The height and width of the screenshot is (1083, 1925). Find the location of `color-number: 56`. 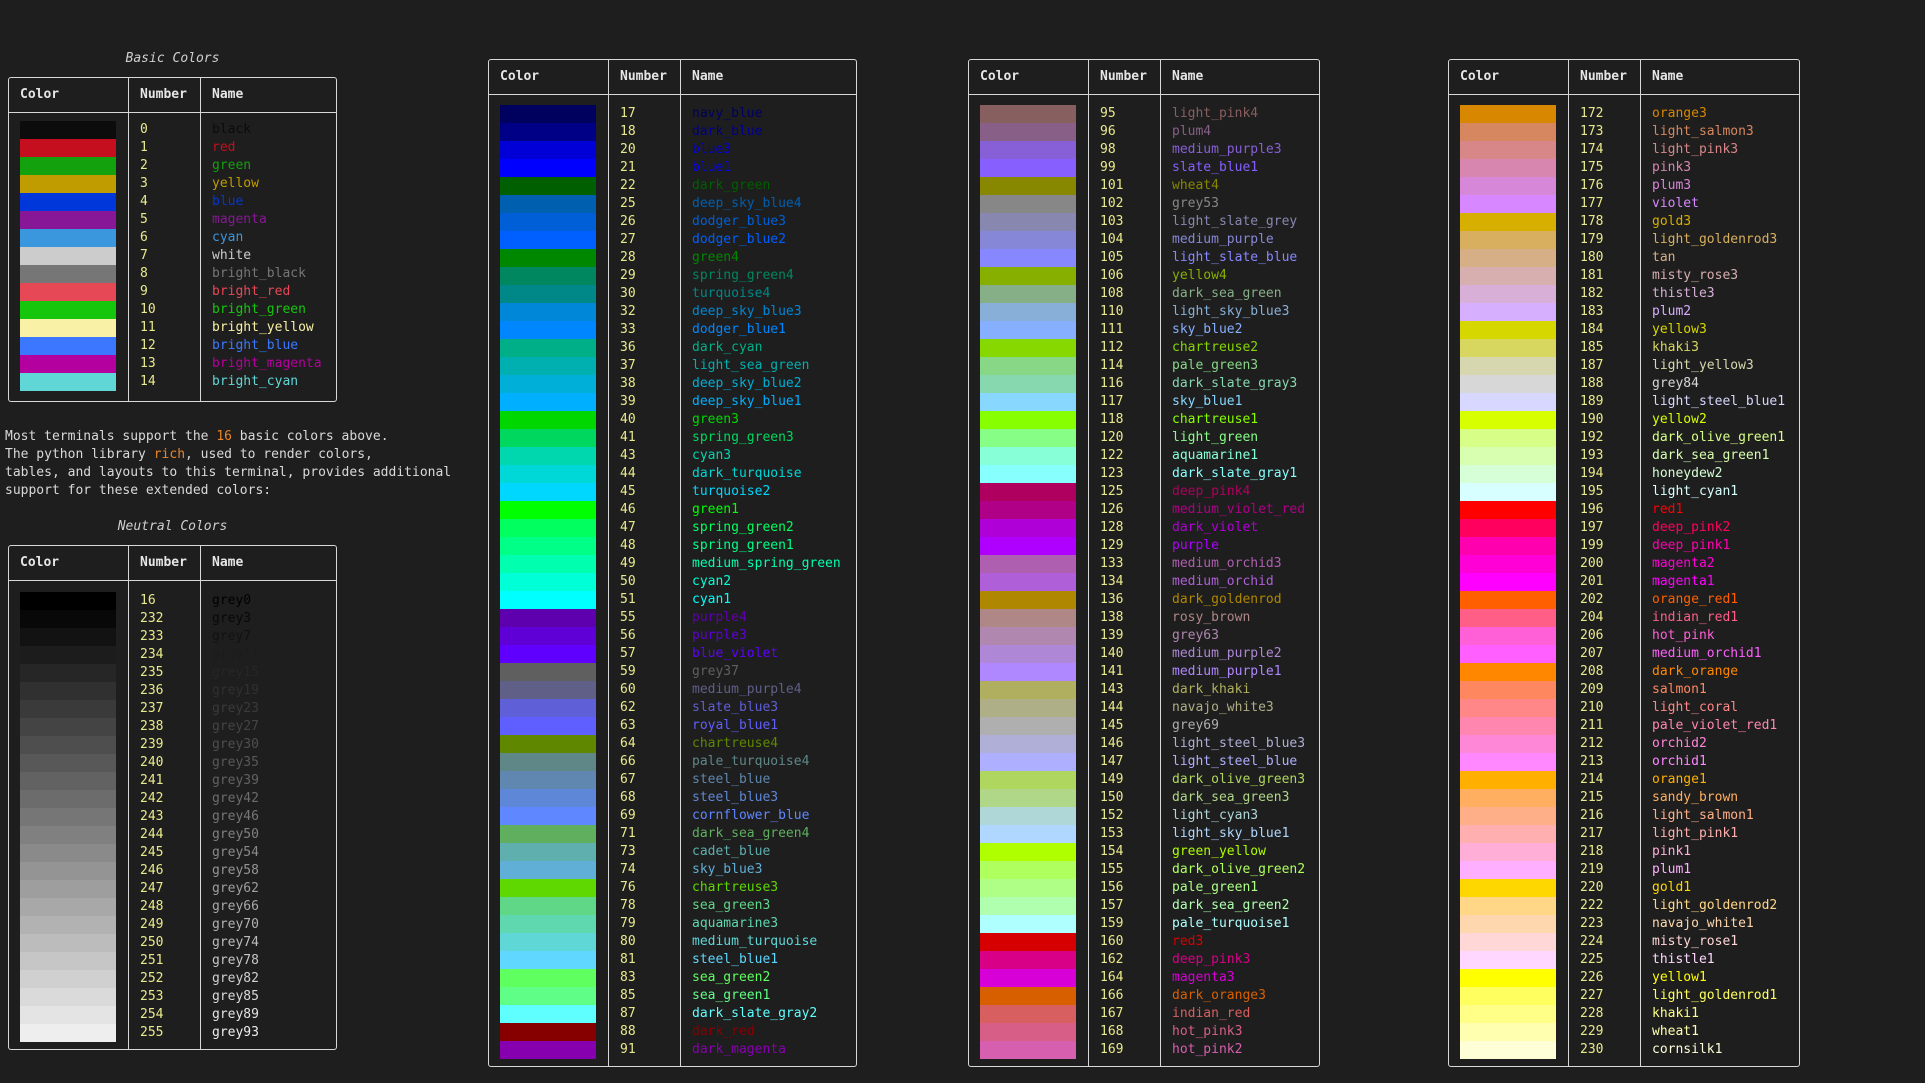

color-number: 56 is located at coordinates (628, 635).